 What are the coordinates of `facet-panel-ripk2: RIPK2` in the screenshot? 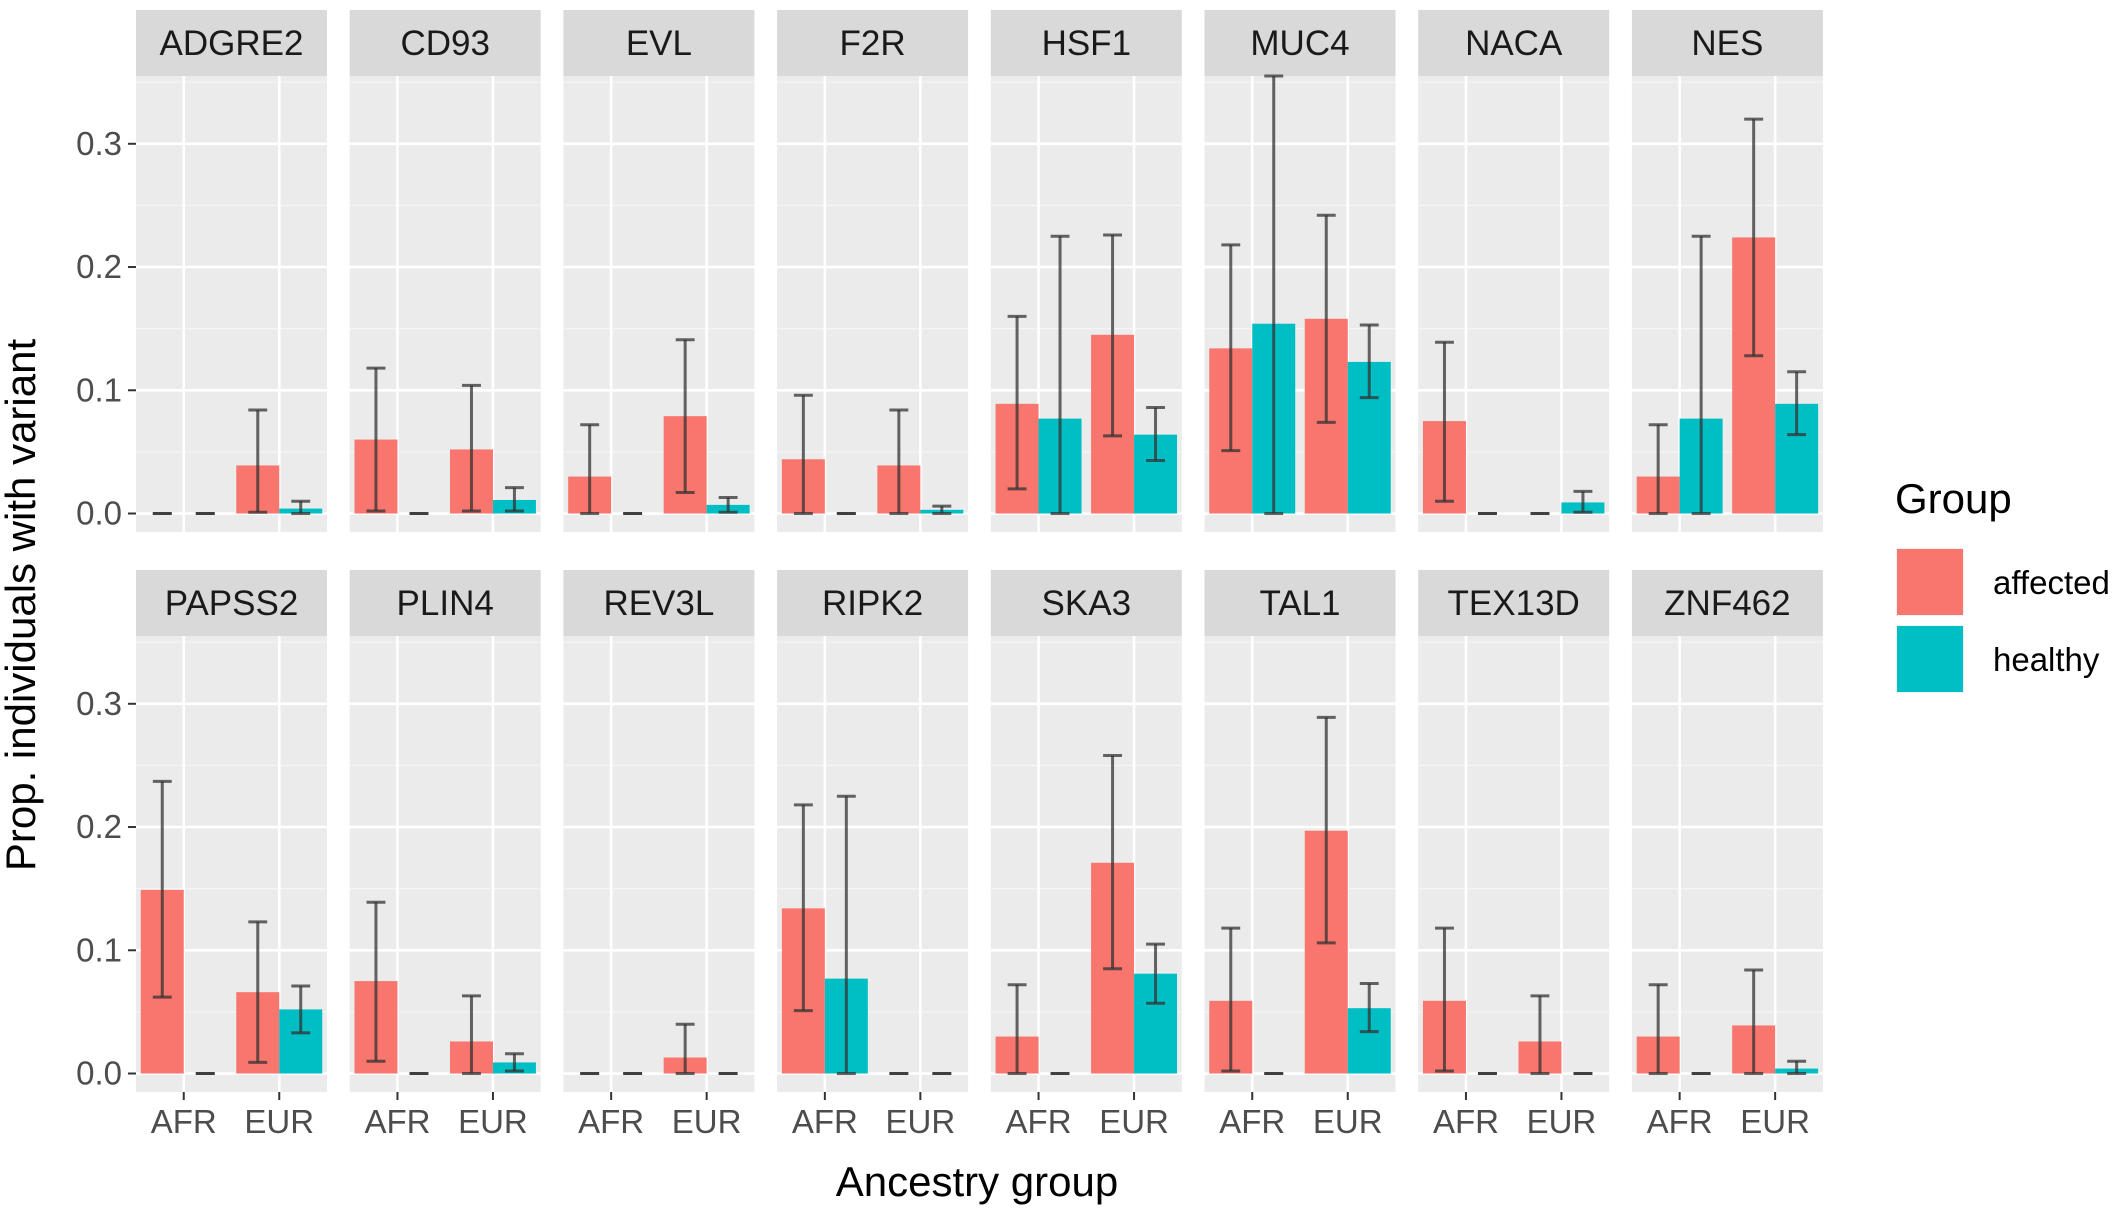 It's located at (873, 831).